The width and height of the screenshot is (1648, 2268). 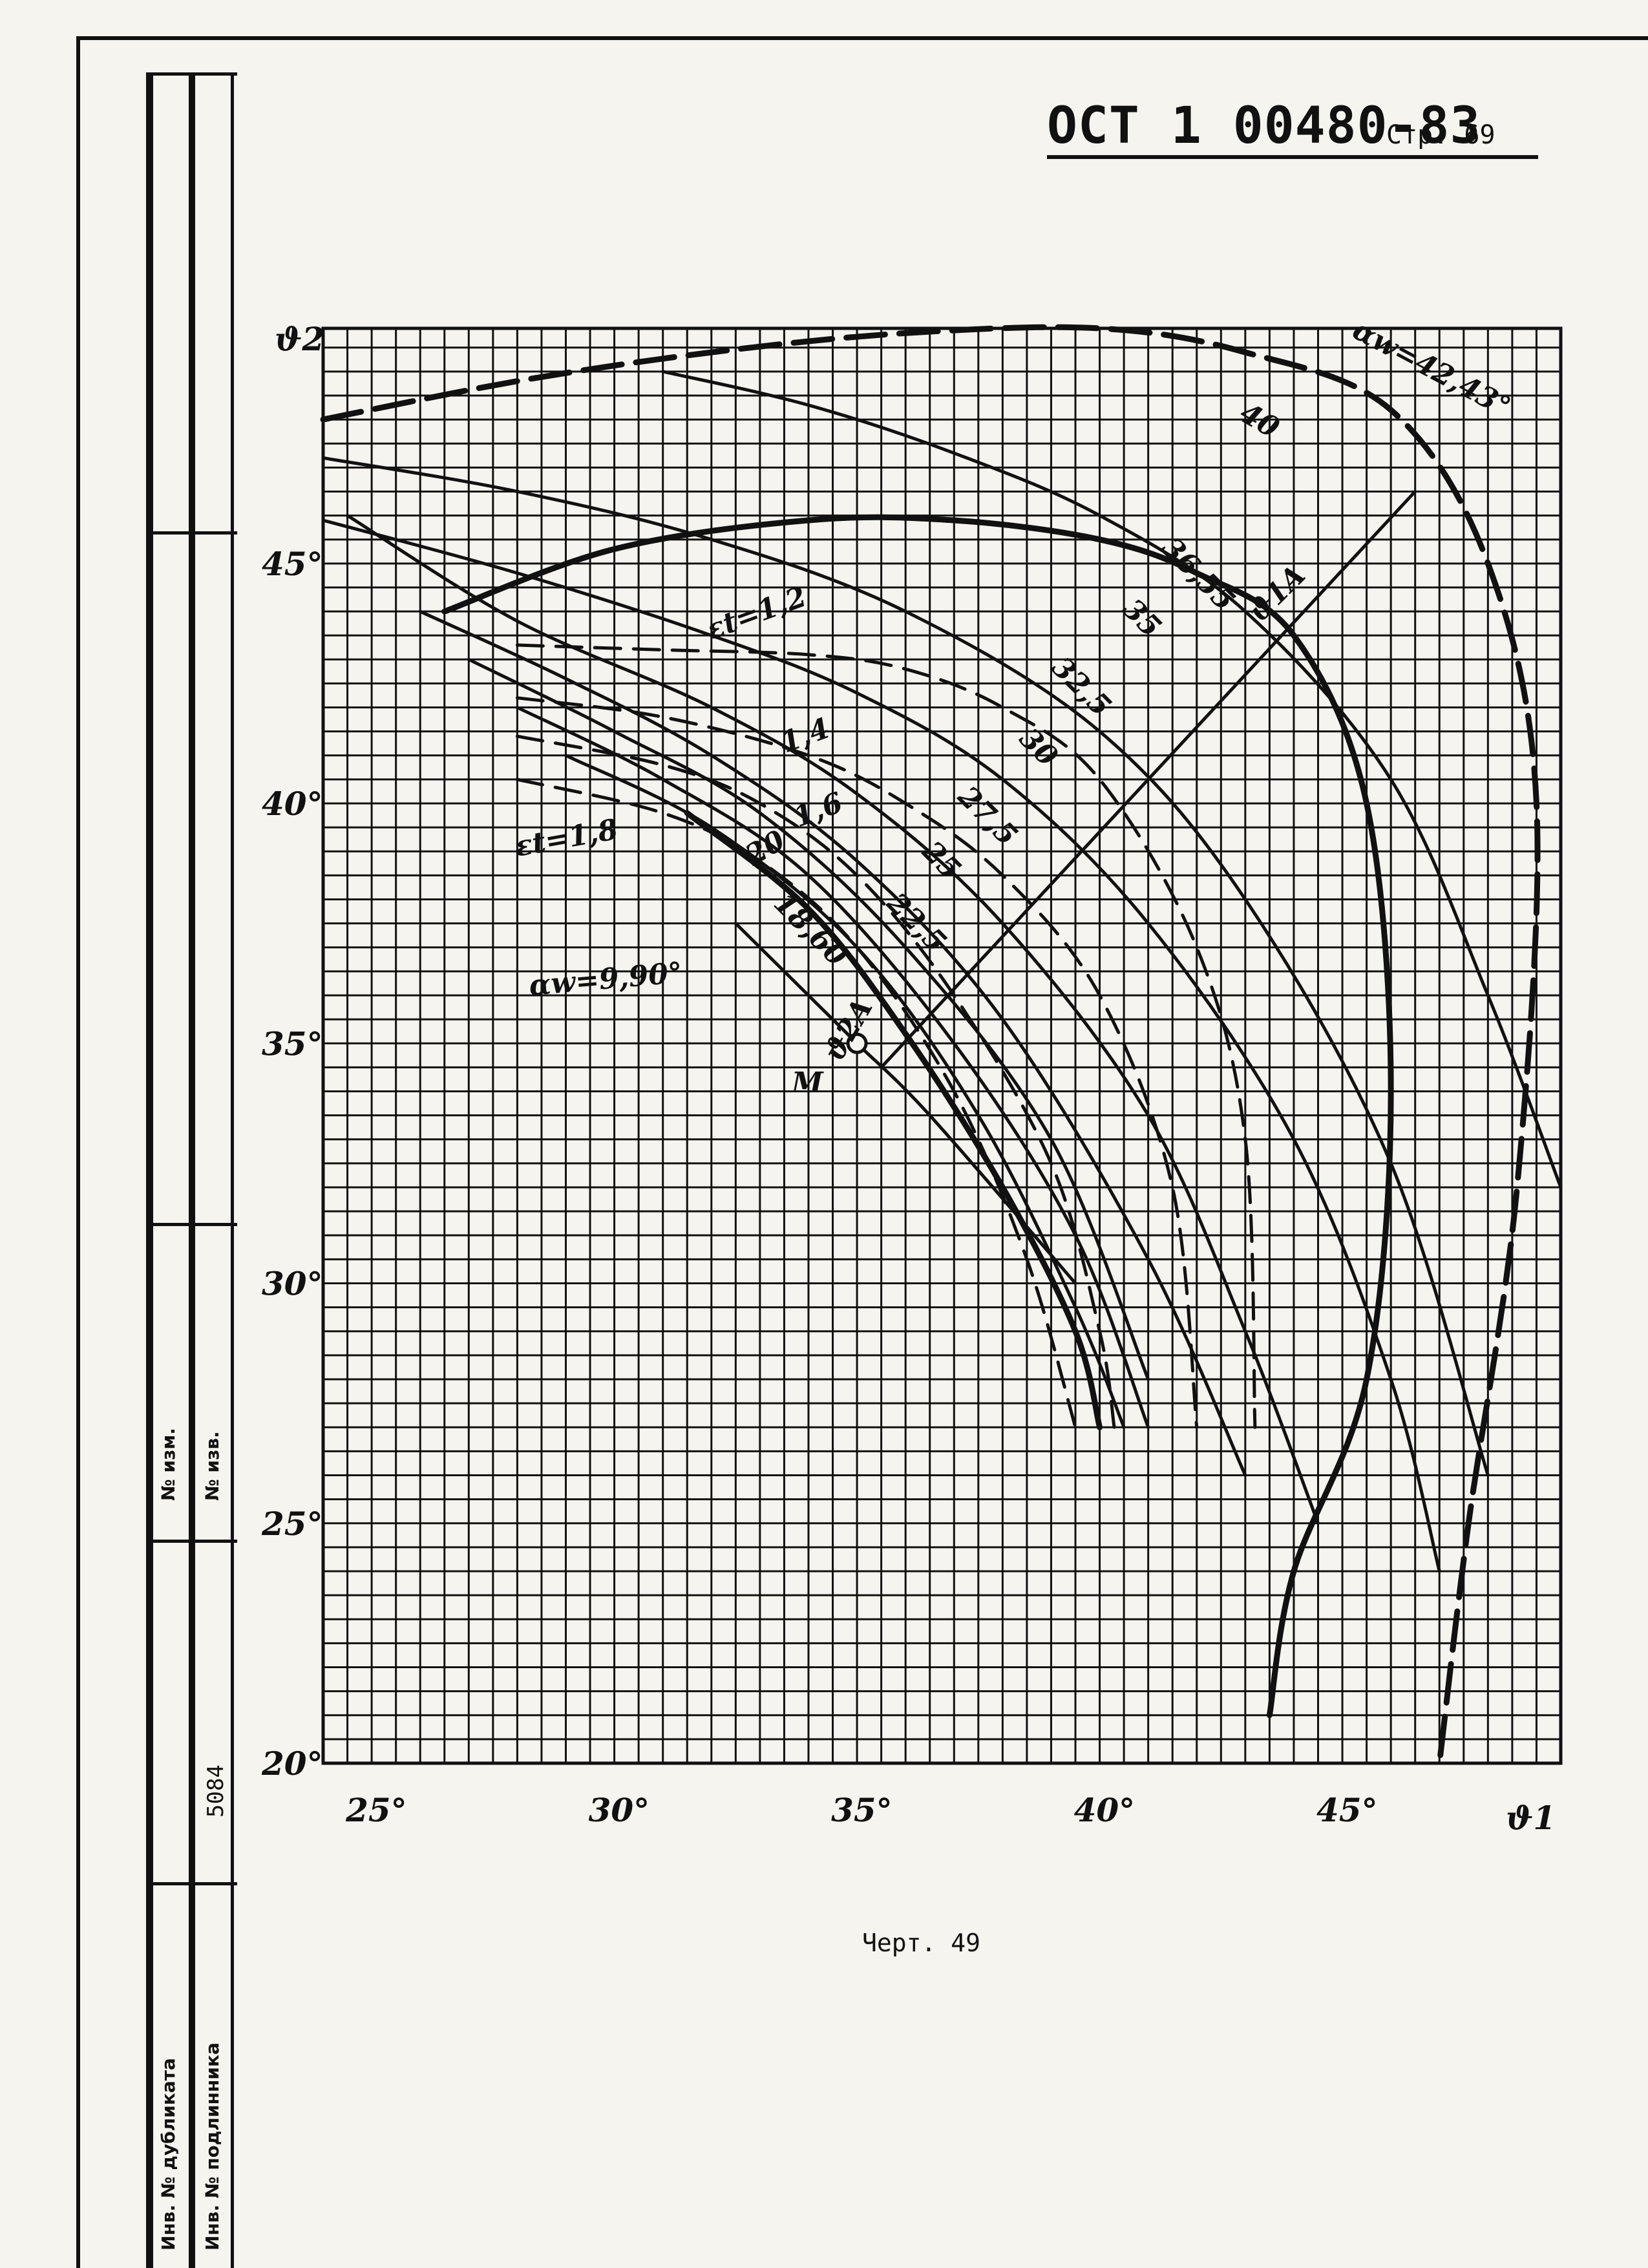 What do you see at coordinates (1081, 687) in the screenshot?
I see `label-32-5: 32,5` at bounding box center [1081, 687].